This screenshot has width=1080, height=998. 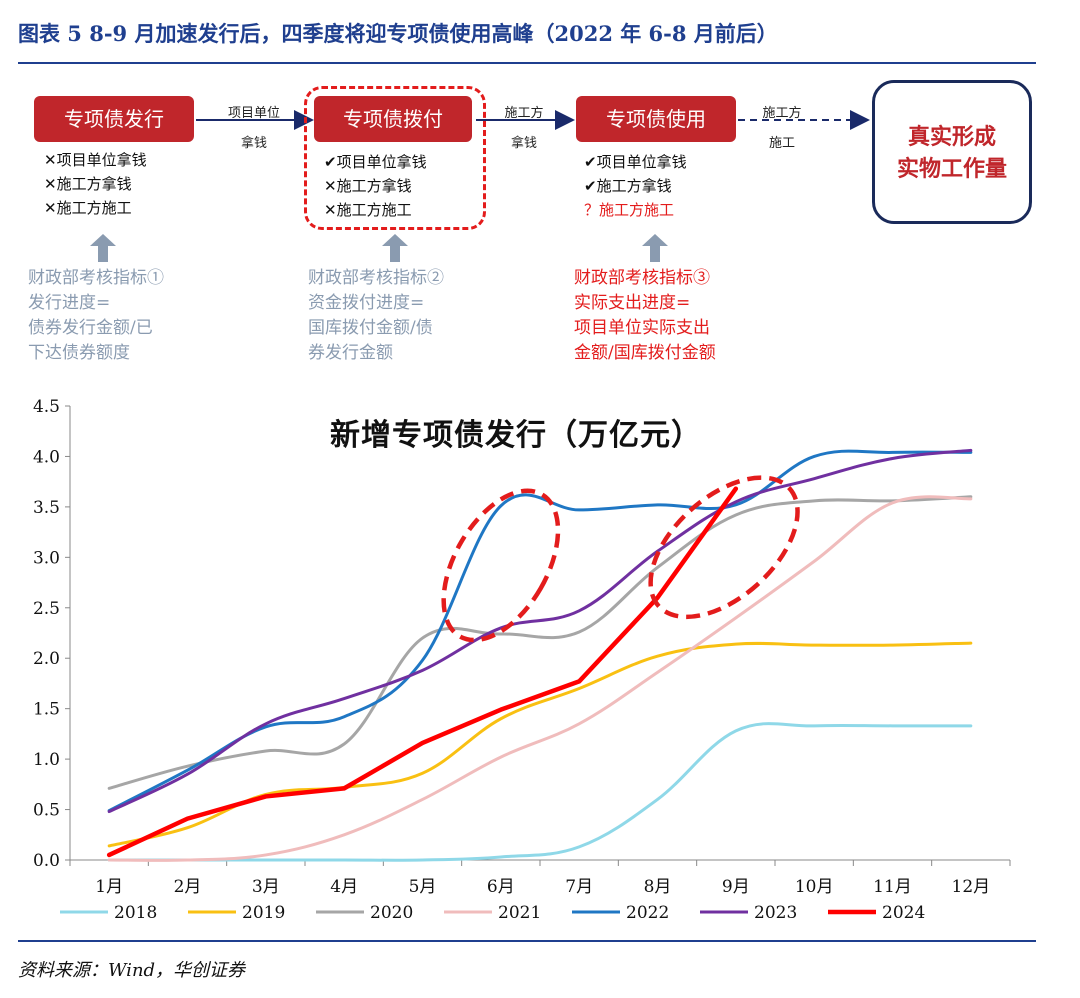 I want to click on legend-label-2019: 2019, so click(x=263, y=913).